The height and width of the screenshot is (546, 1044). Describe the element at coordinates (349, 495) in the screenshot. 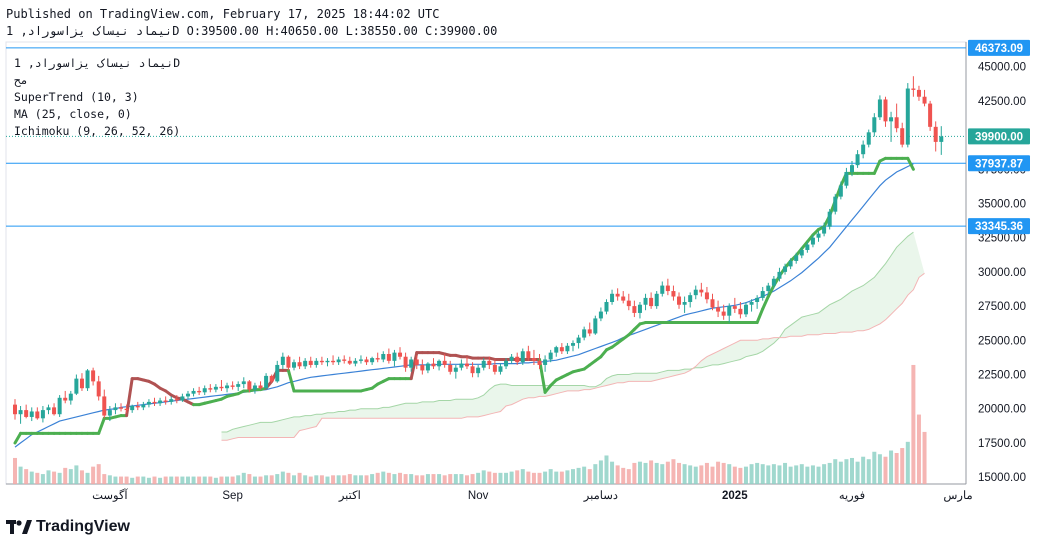

I see `x-tick-label: اکتبر` at that location.